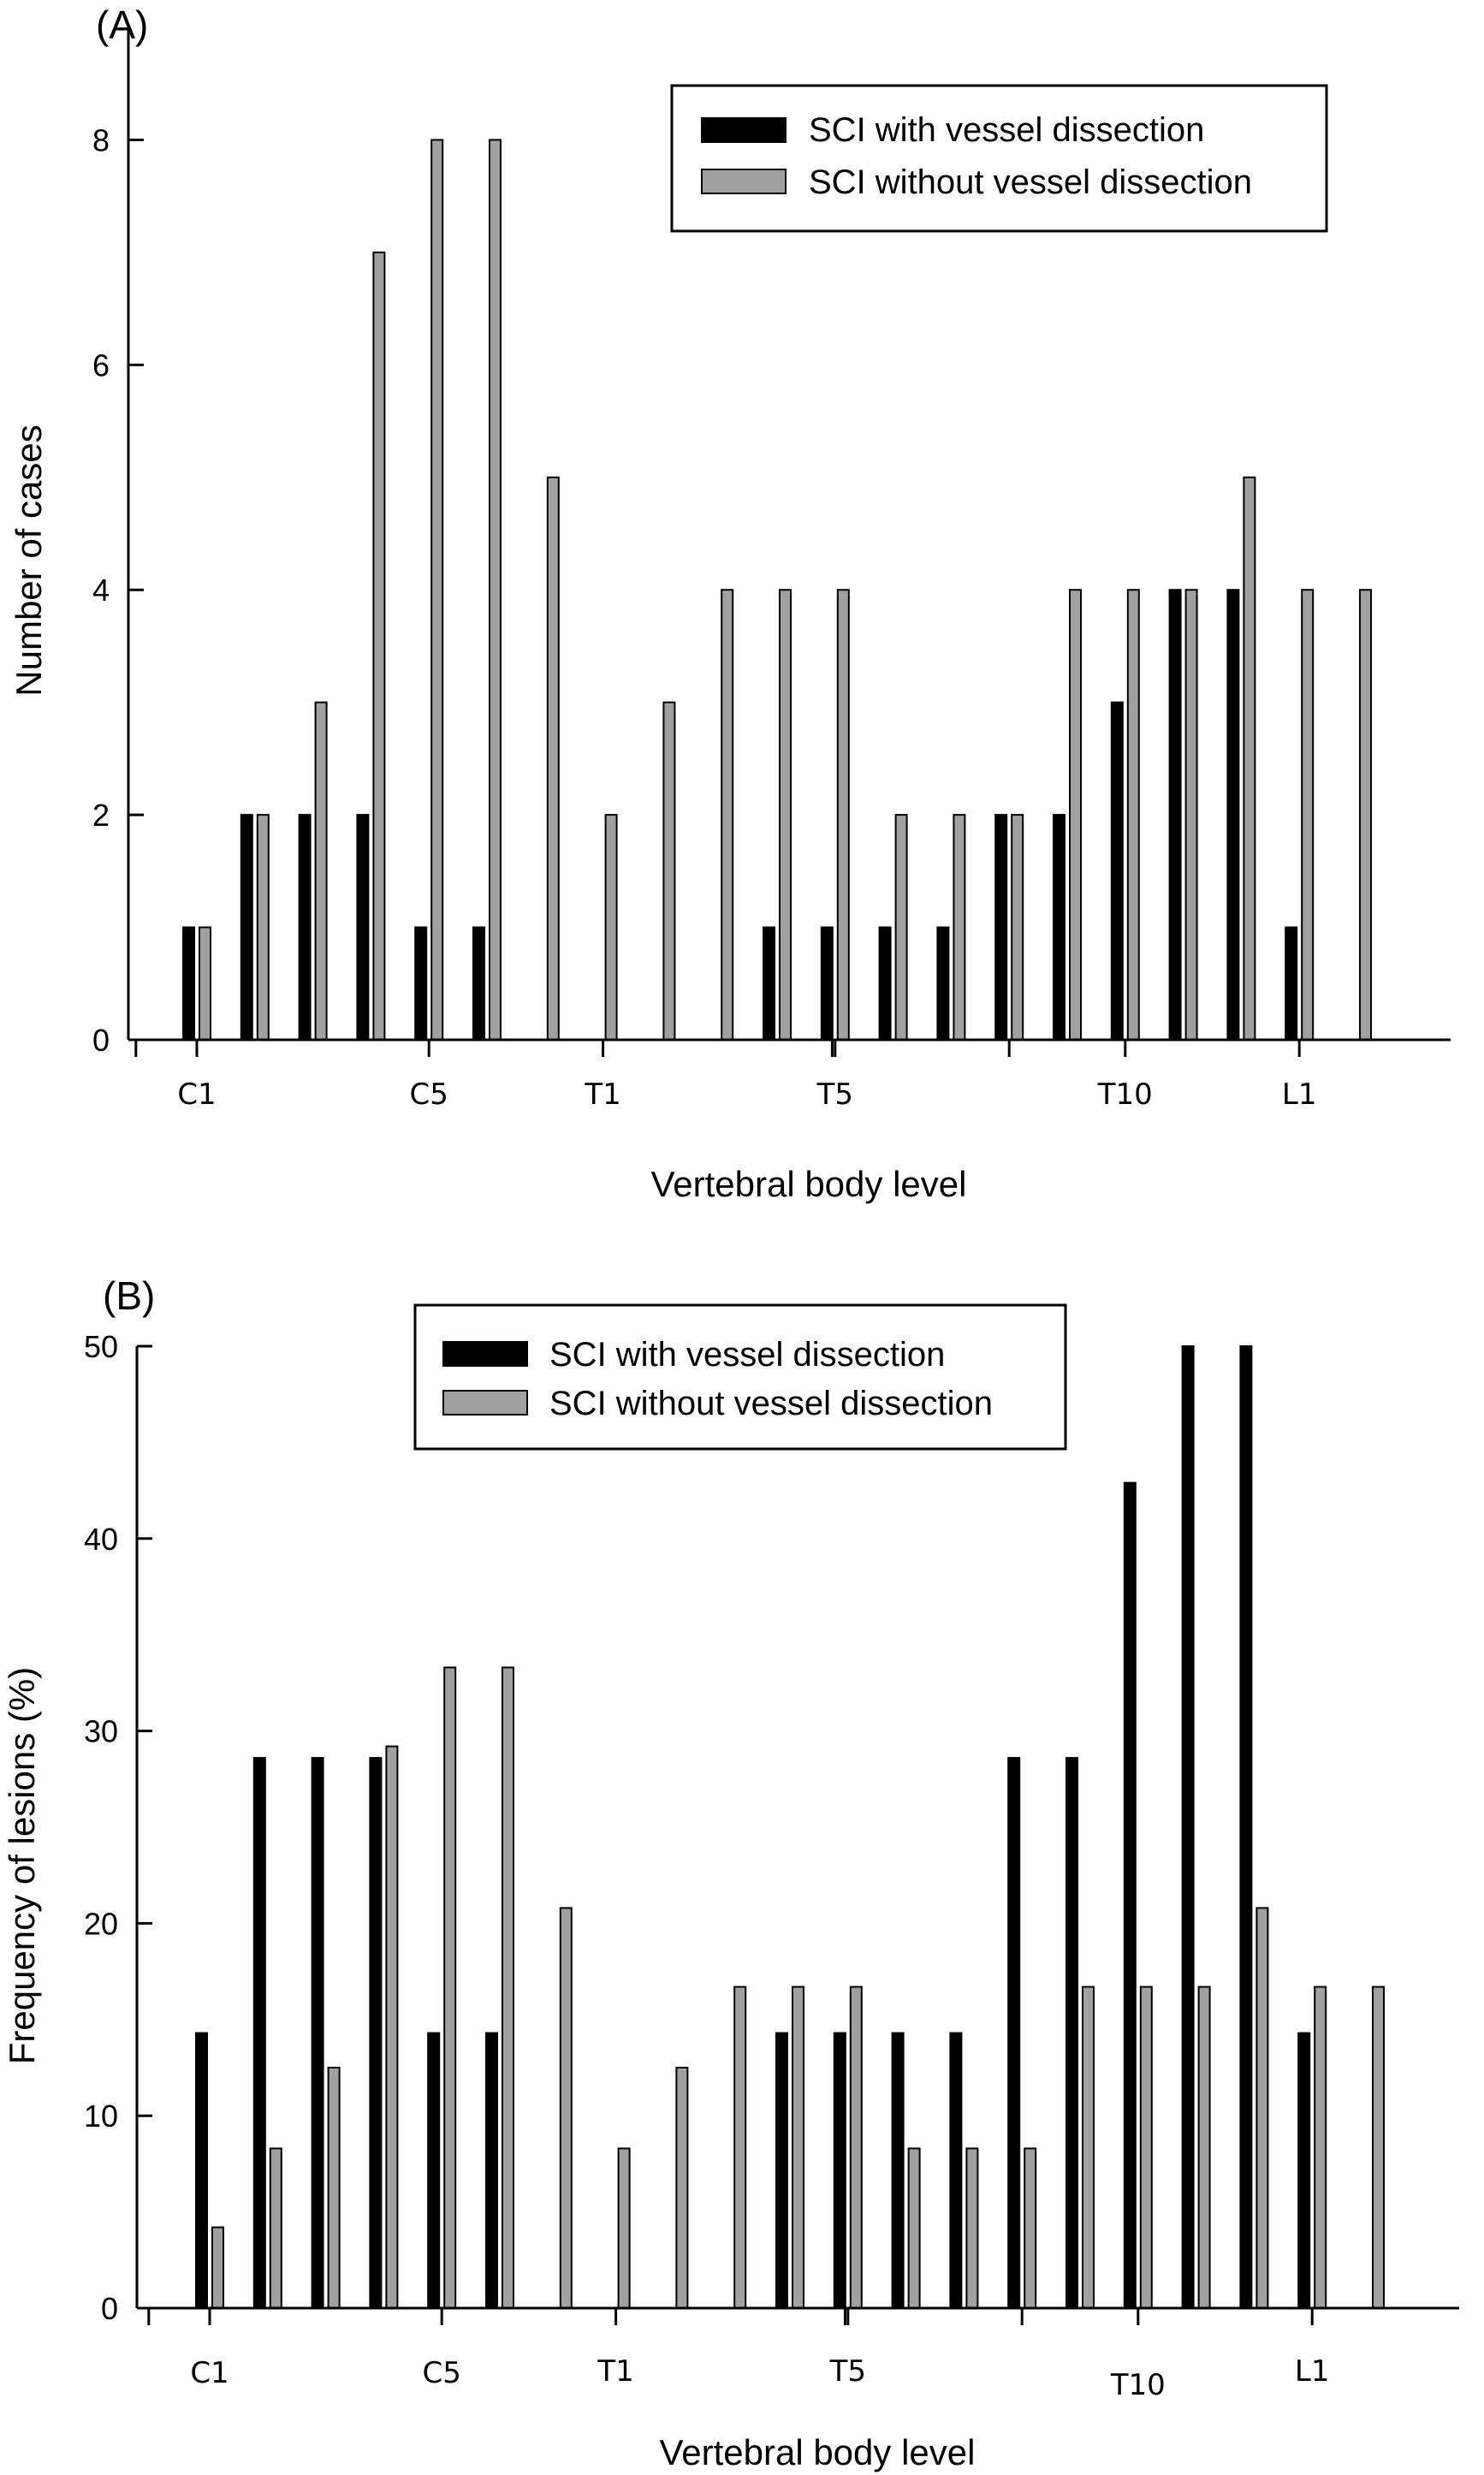 This screenshot has width=1484, height=2475. Describe the element at coordinates (1018, 927) in the screenshot. I see `panel-a-bar-without-t8` at that location.